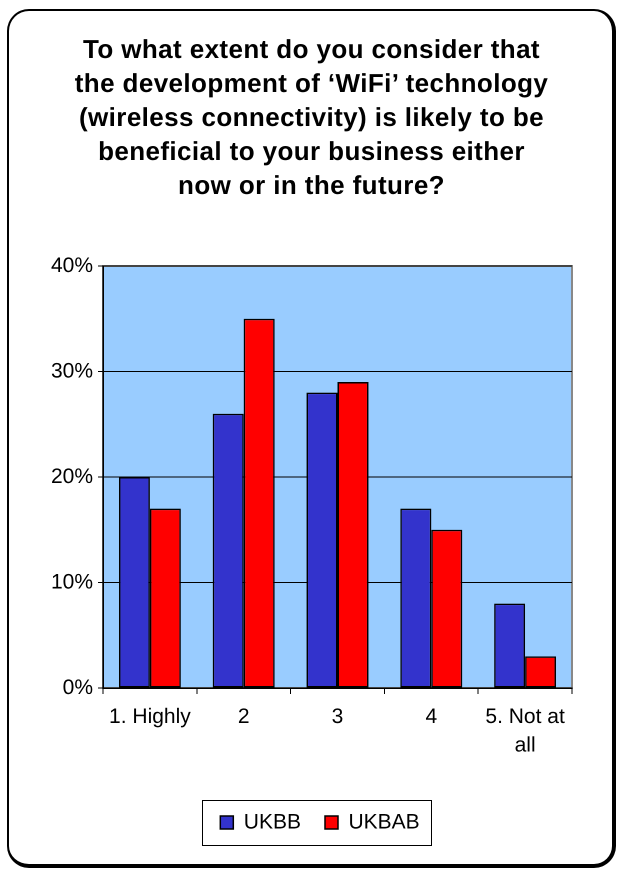 This screenshot has height=872, width=617. Describe the element at coordinates (244, 716) in the screenshot. I see `x-tick-label: 2` at that location.